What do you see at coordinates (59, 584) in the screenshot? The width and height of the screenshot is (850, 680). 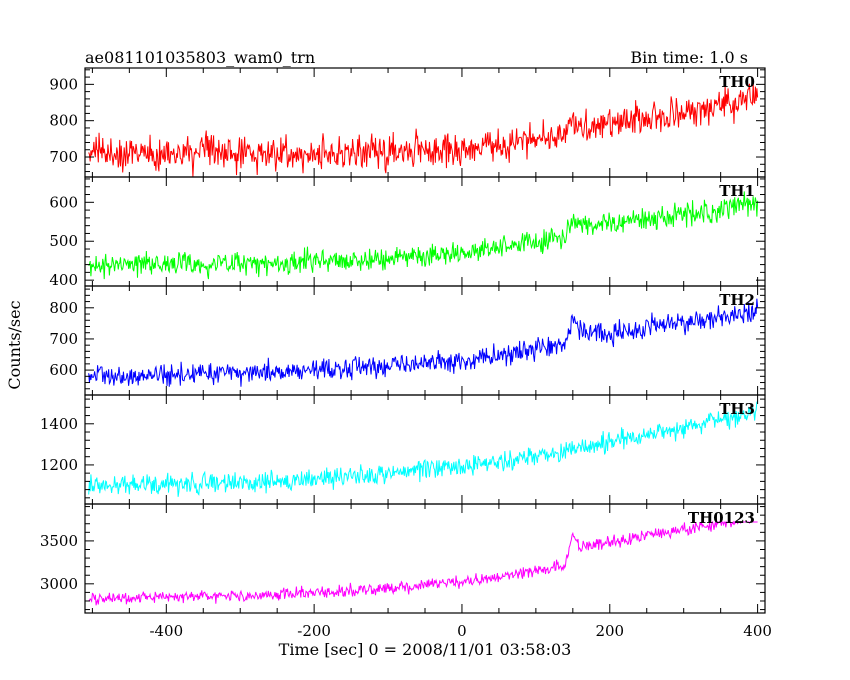 I see `y-tick-label: 3000` at bounding box center [59, 584].